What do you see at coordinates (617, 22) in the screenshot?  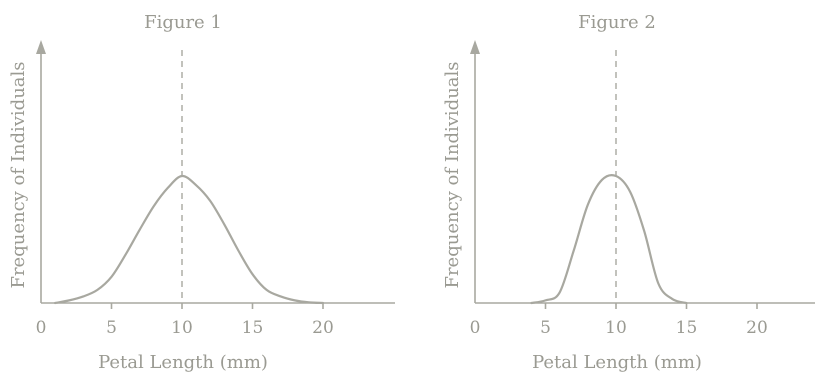 I see `chart-title: Figure 2` at bounding box center [617, 22].